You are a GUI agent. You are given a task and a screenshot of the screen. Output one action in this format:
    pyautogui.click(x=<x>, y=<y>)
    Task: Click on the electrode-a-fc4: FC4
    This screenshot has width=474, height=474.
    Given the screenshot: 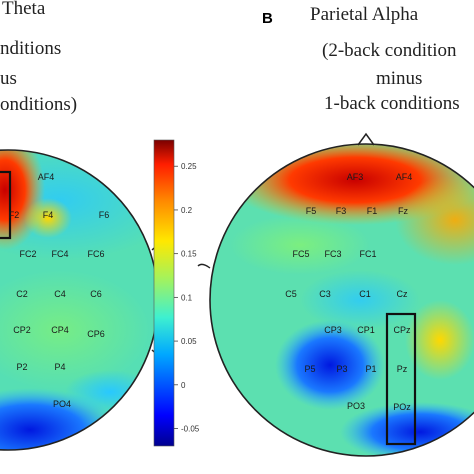 What is the action you would take?
    pyautogui.click(x=59, y=254)
    